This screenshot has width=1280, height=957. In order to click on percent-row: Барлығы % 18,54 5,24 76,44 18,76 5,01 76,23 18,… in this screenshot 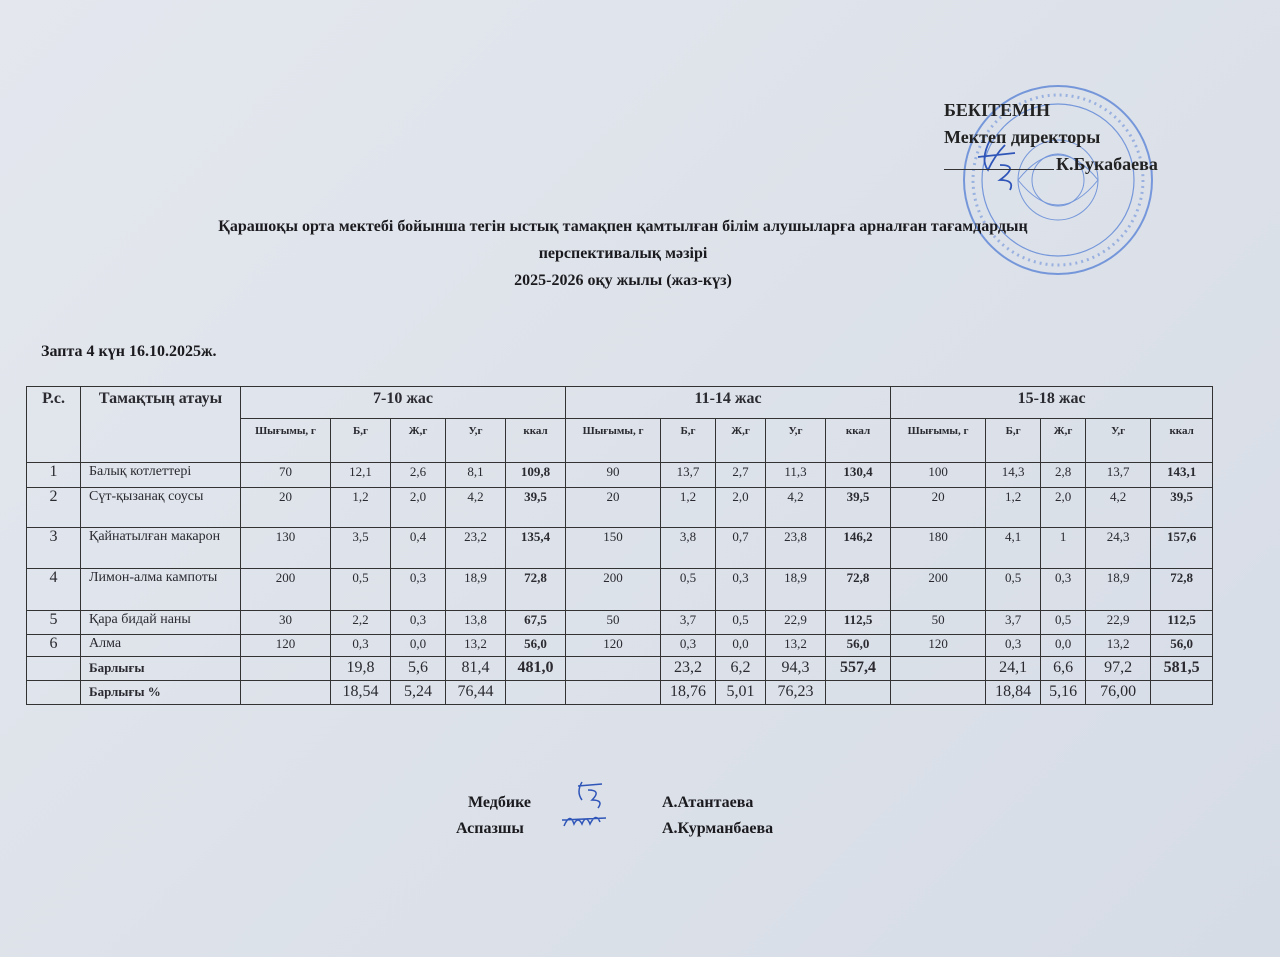, I will do `click(620, 692)`.